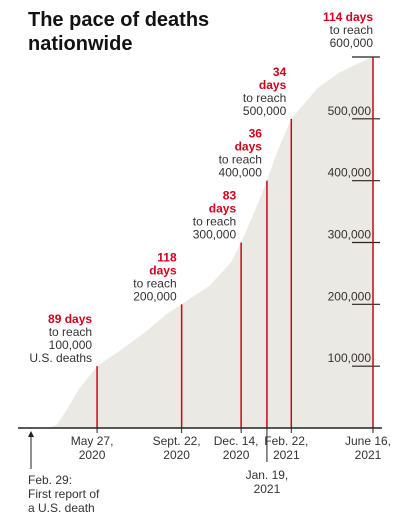  I want to click on x-date-label: a U.S. death, so click(61, 508).